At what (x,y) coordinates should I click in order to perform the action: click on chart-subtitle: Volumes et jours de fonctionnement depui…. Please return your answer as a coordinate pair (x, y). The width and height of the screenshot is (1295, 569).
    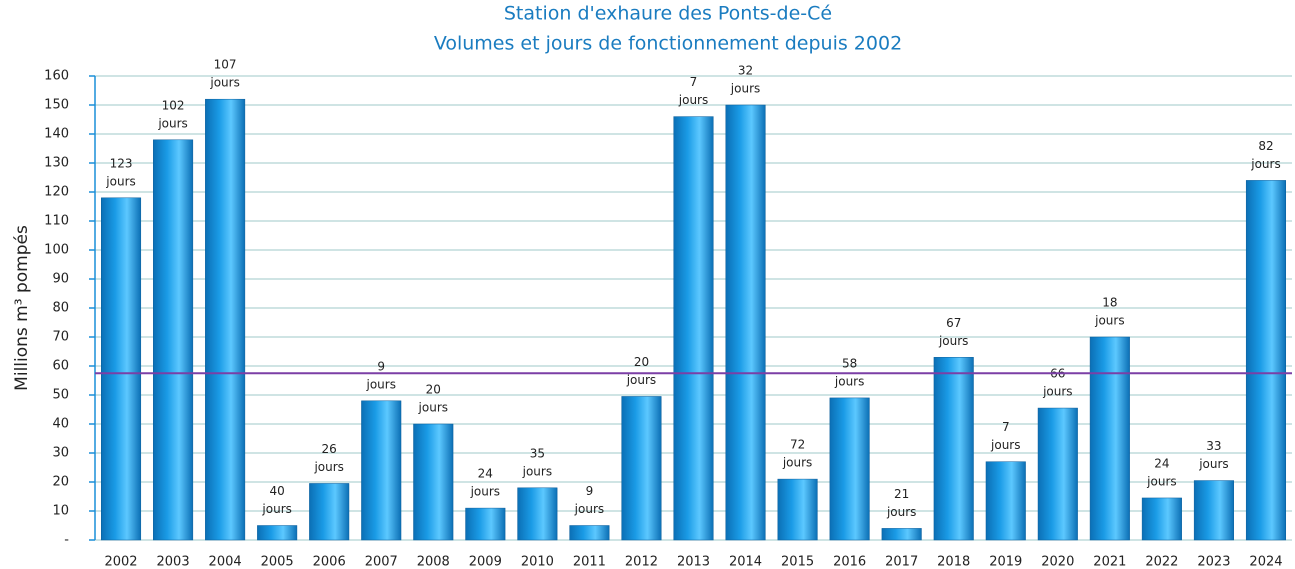
    Looking at the image, I should click on (668, 44).